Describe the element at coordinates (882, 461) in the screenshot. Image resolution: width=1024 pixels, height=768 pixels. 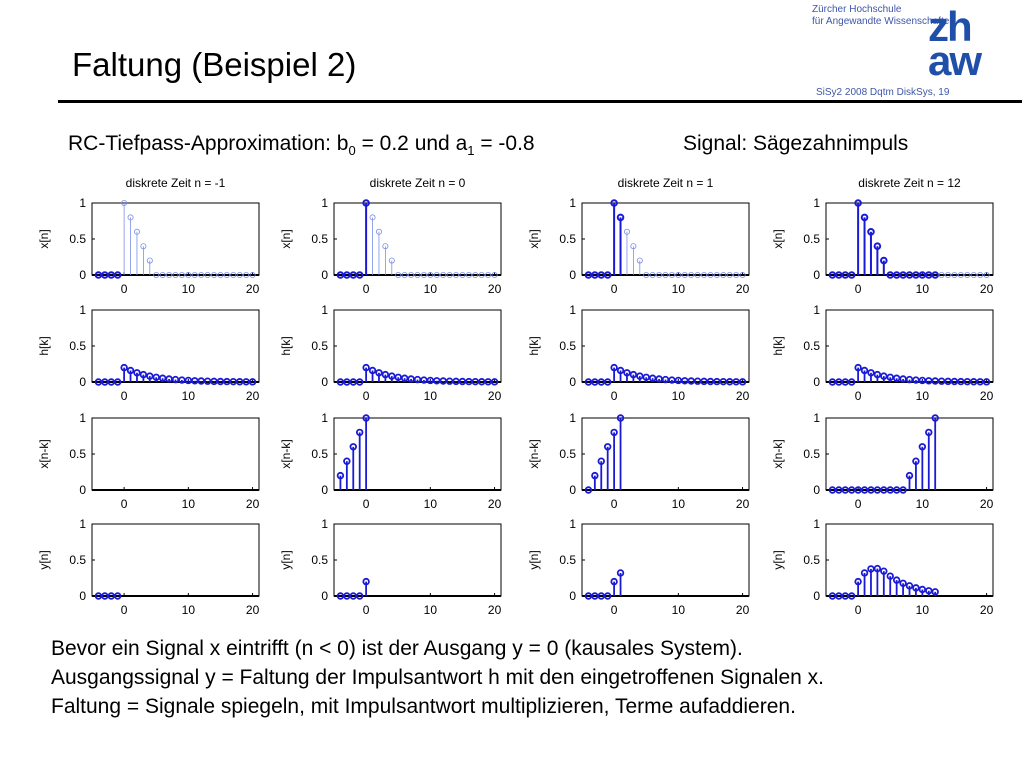
I see `subplot-r2-c3: 00.510 10 20x[n-k]` at that location.